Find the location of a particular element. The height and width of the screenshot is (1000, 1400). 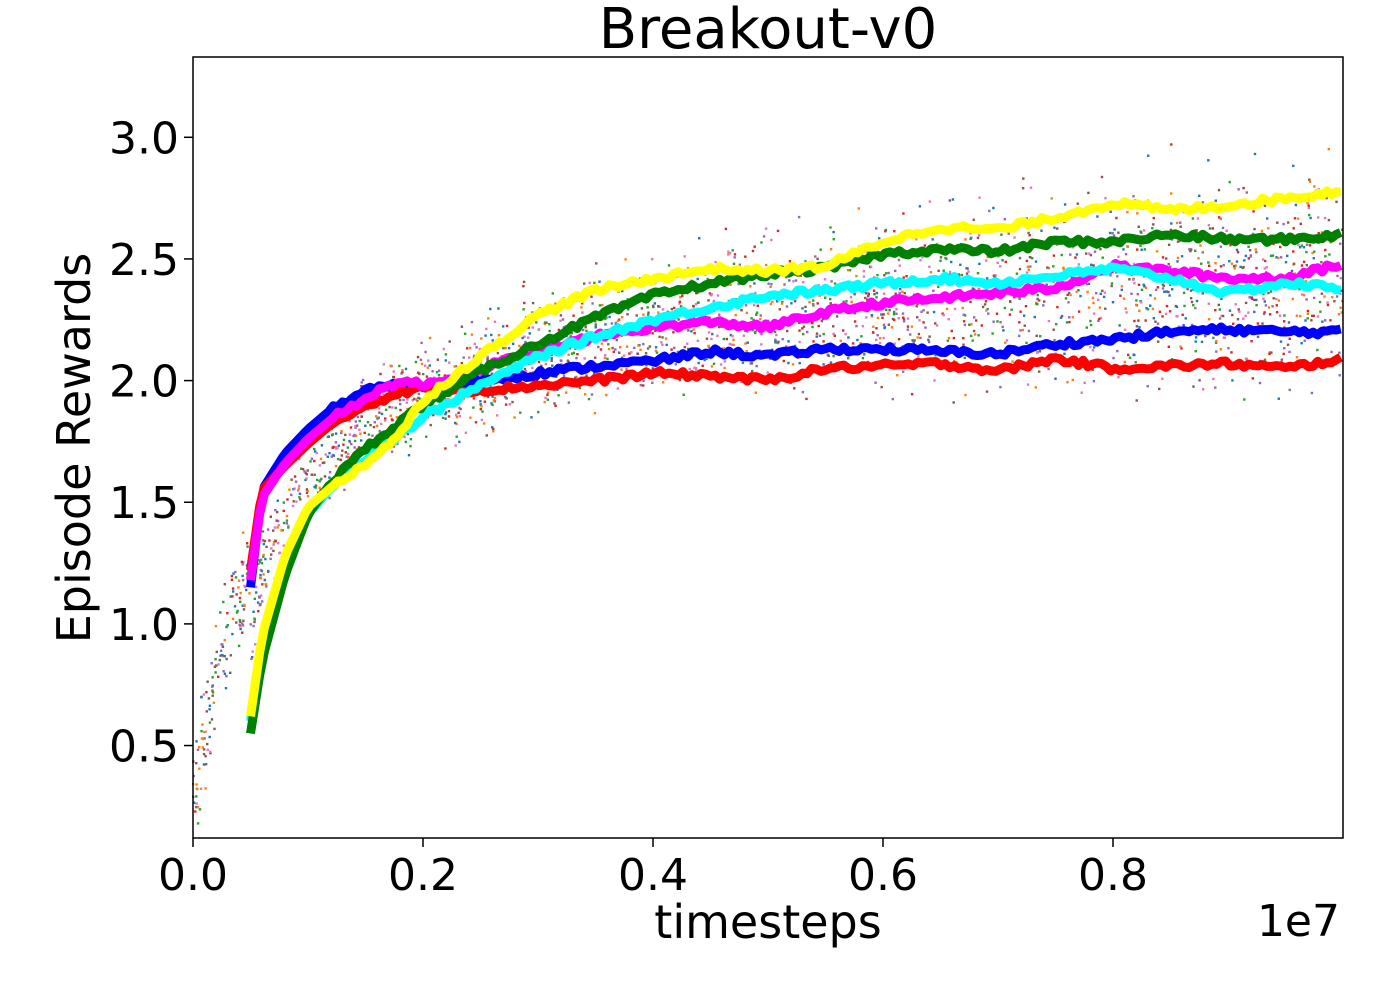

y-tick-label: 0.5 is located at coordinates (144, 747).